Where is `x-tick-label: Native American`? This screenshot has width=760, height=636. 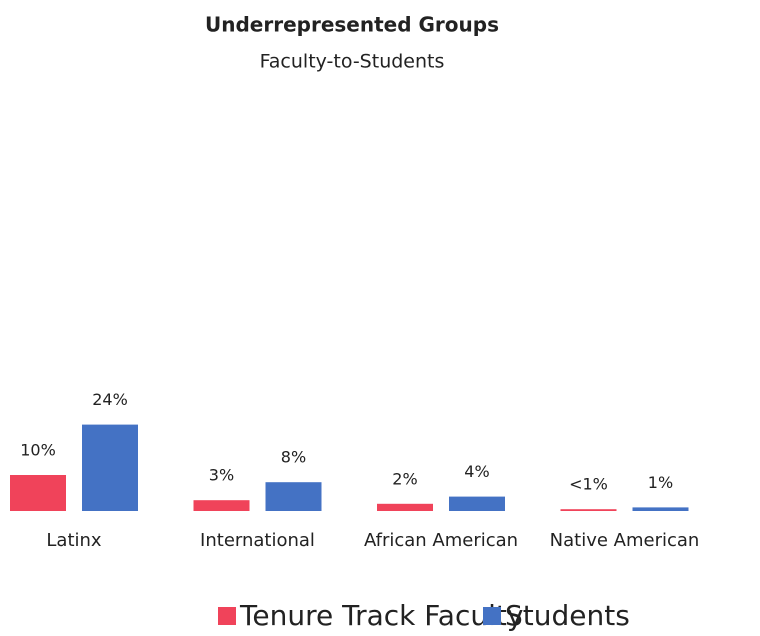
x-tick-label: Native American is located at coordinates (625, 540).